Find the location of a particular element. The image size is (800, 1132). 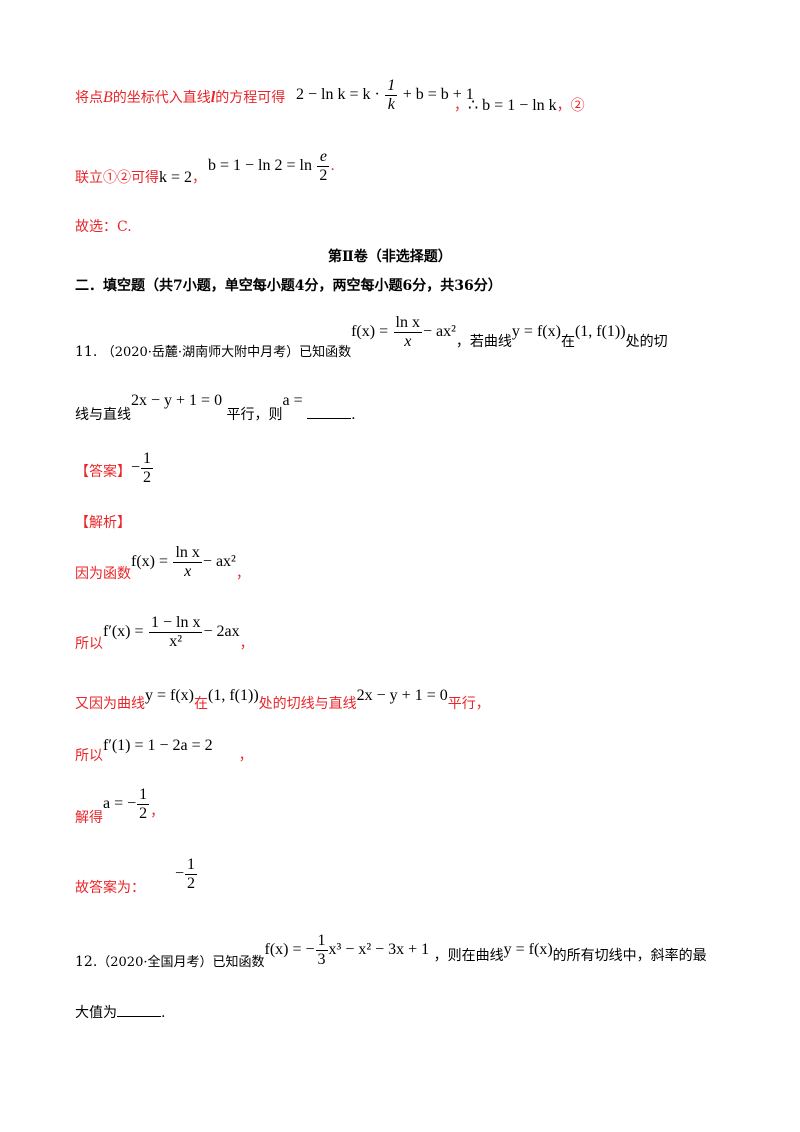

answer-11: 【答案】− 1 2 is located at coordinates (114, 468).